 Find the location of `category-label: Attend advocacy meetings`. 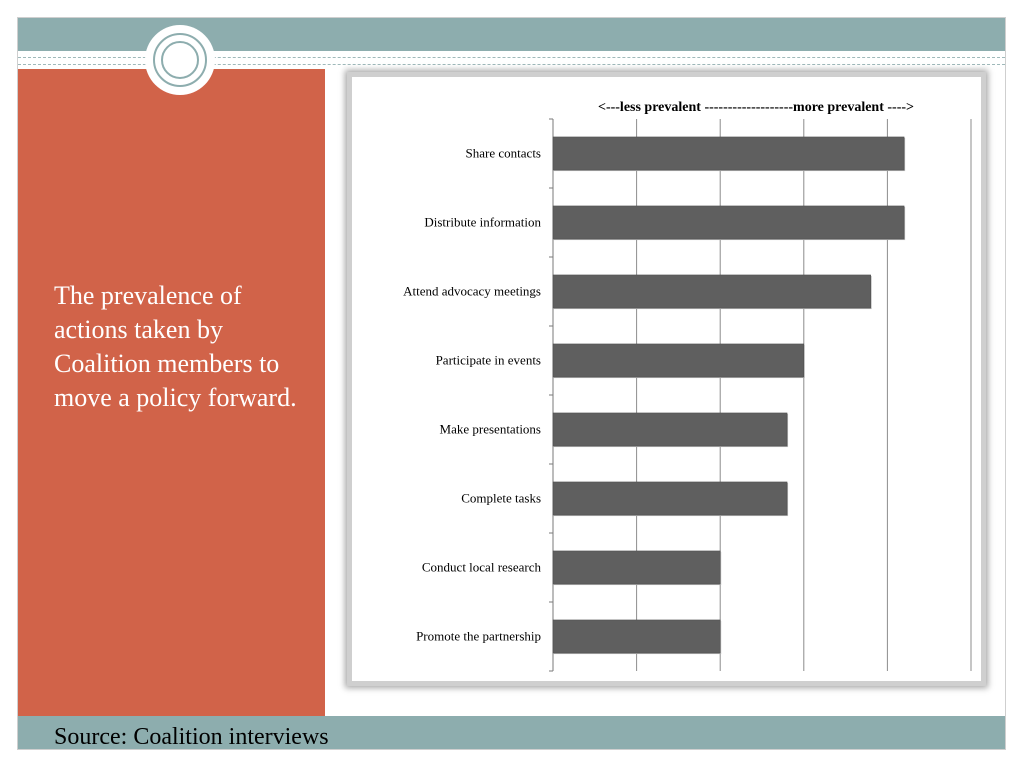

category-label: Attend advocacy meetings is located at coordinates (472, 291).